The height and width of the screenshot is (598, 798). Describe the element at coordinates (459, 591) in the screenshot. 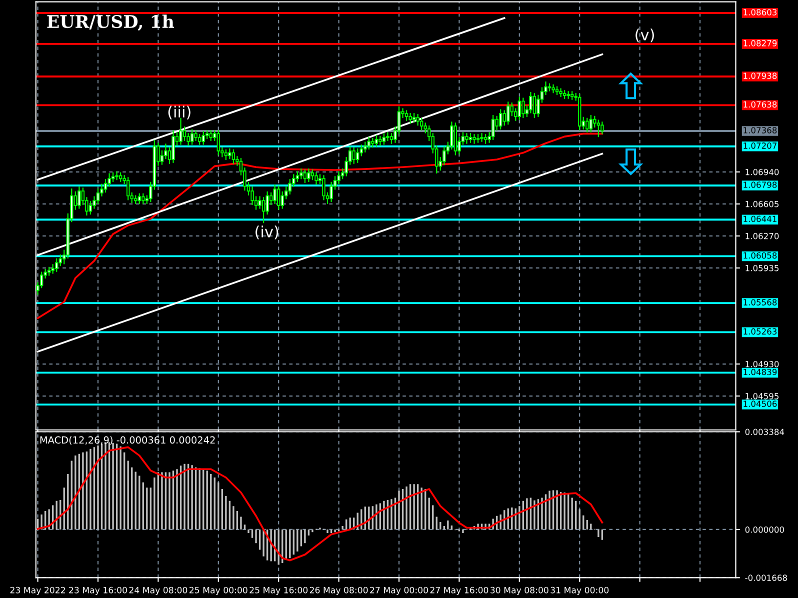

I see `x-tick-label: 27 May 16:00` at that location.